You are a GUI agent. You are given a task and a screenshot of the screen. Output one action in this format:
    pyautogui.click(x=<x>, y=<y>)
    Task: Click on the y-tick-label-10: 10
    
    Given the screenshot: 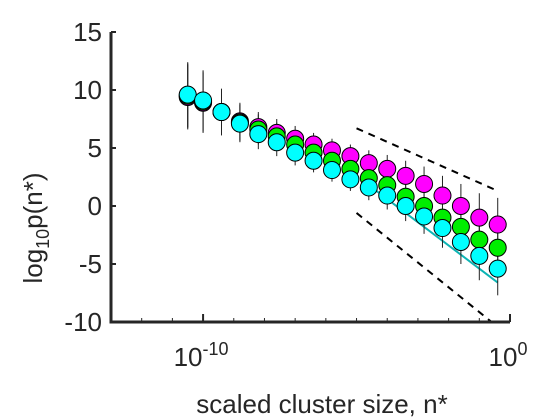 What is the action you would take?
    pyautogui.click(x=87, y=90)
    